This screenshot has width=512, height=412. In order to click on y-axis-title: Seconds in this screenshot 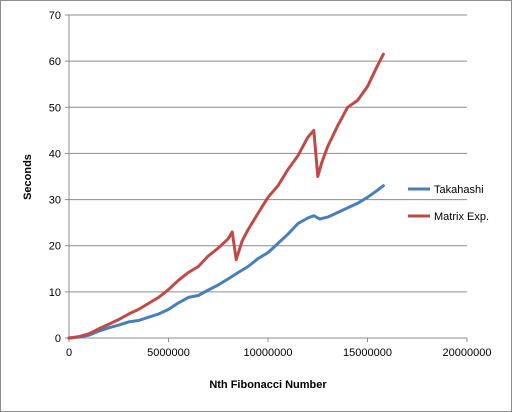, I will do `click(28, 177)`.